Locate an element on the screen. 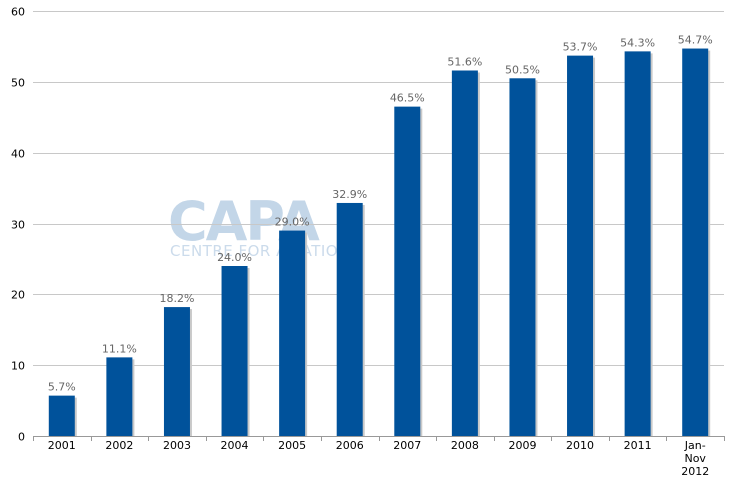  data-label: 51.6% is located at coordinates (464, 62).